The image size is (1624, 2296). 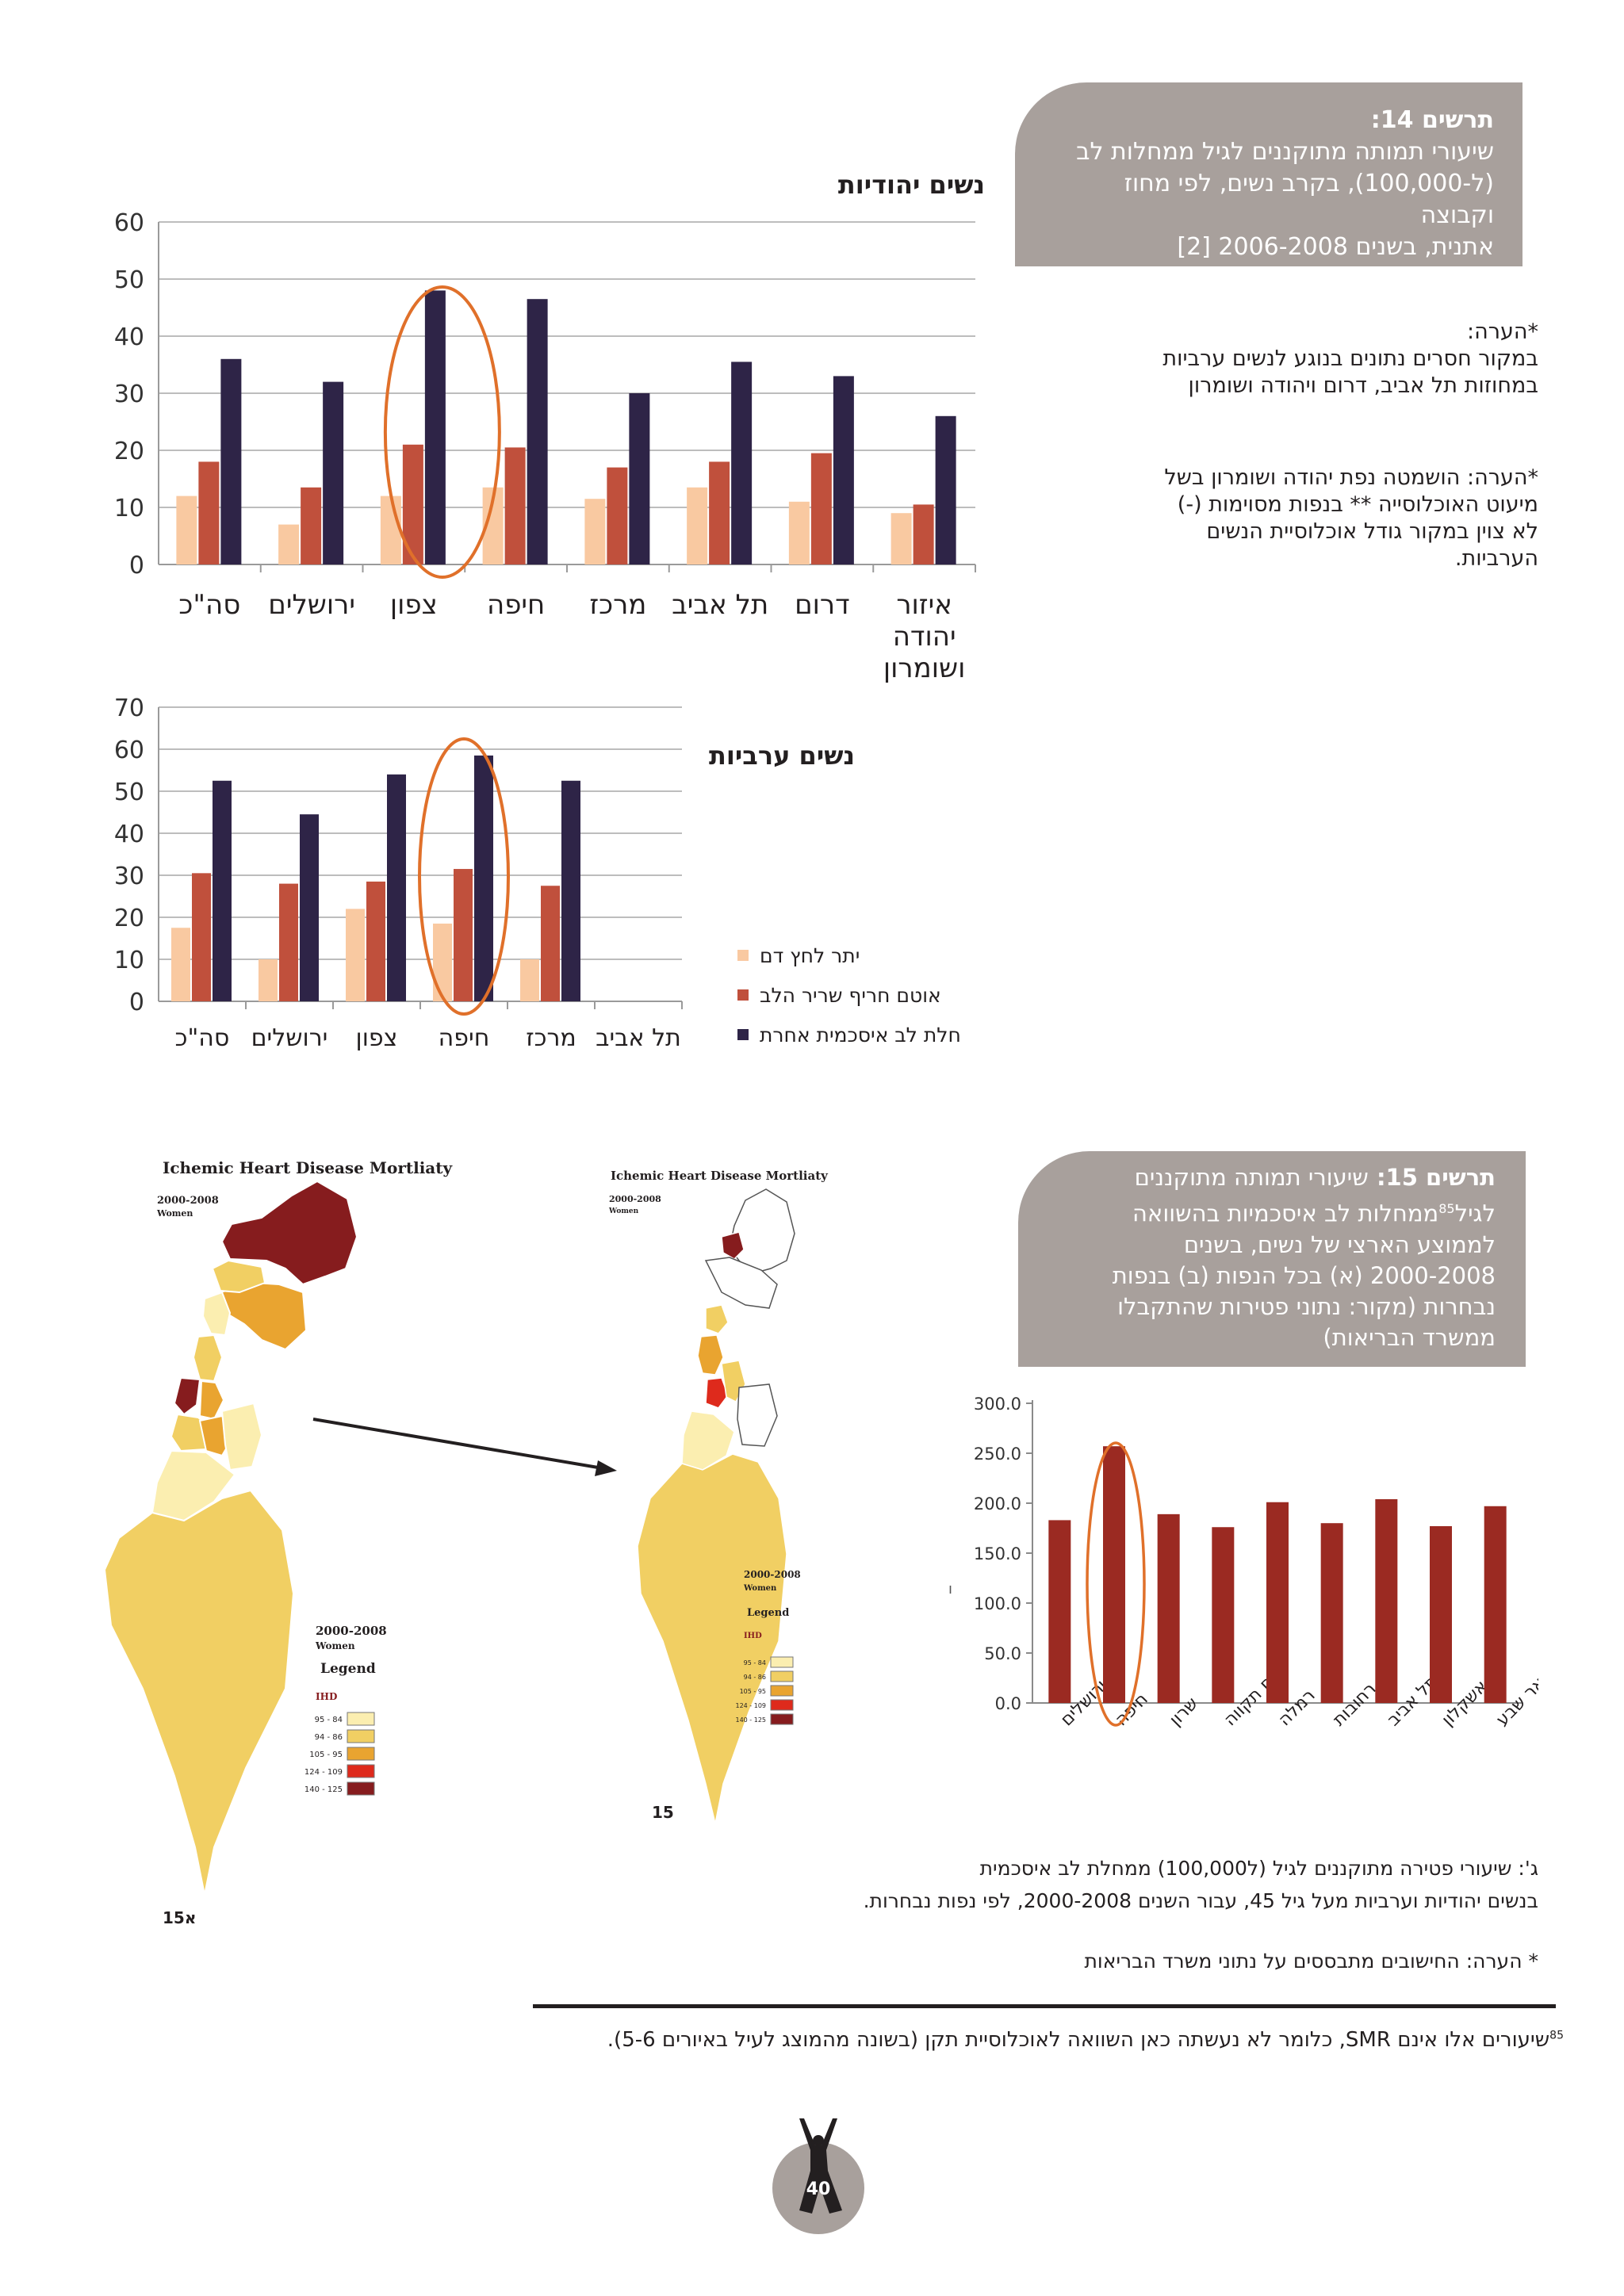 I want to click on legend-label: אוטם חריף שריר הלב, so click(x=851, y=995).